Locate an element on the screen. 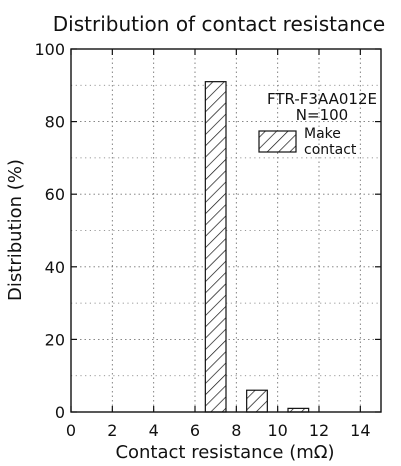  x-tick-label: 14 is located at coordinates (360, 430).